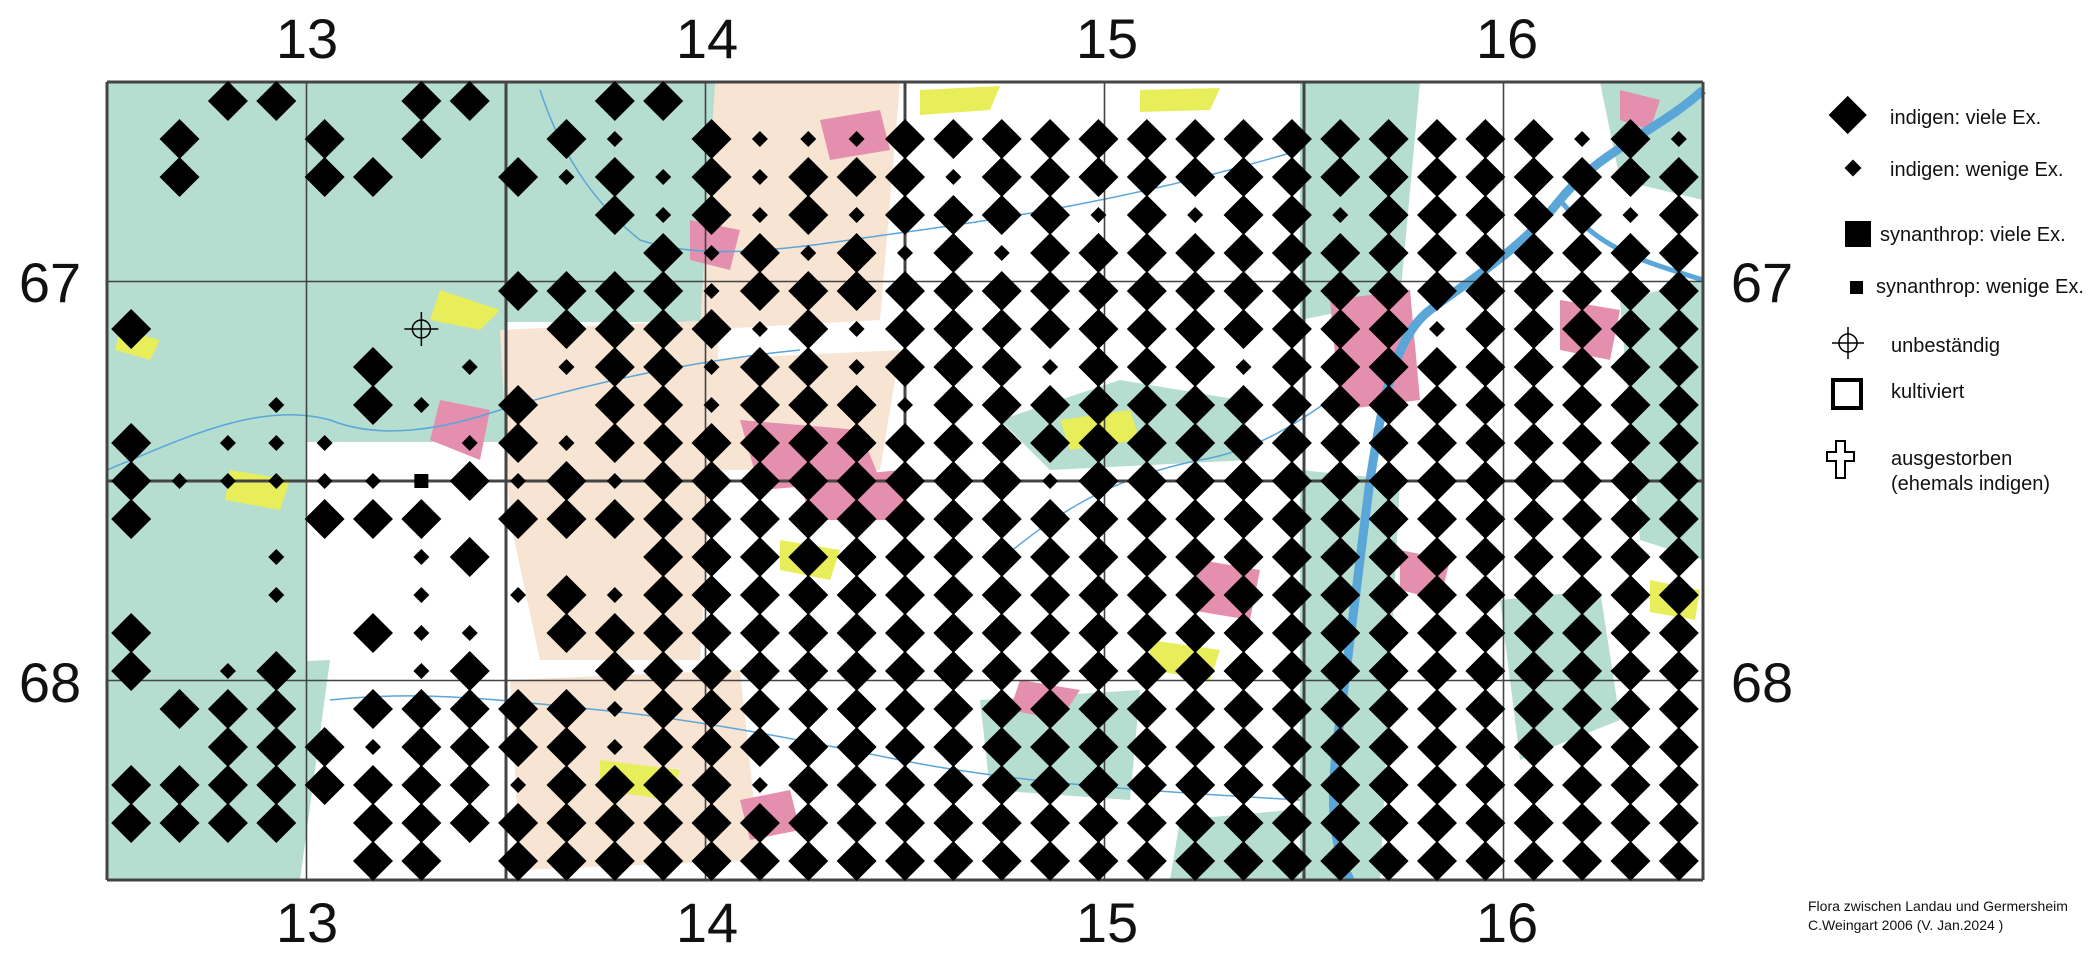 The width and height of the screenshot is (2099, 955). What do you see at coordinates (421, 329) in the screenshot?
I see `unbestaendig-marker` at bounding box center [421, 329].